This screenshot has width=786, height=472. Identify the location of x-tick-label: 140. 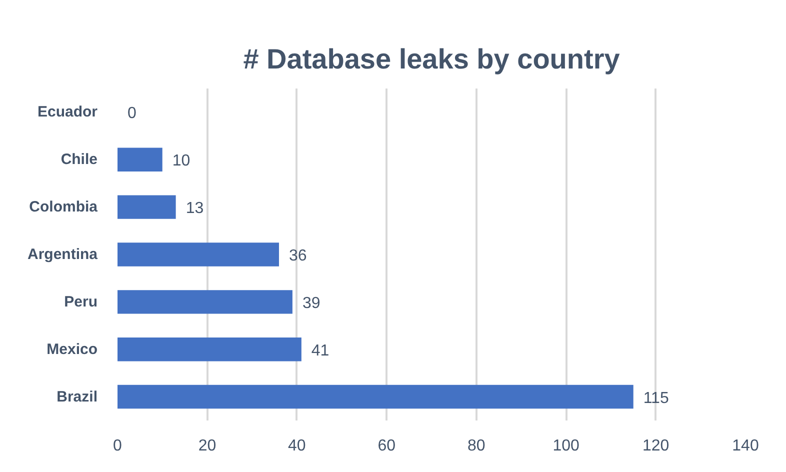
(745, 446).